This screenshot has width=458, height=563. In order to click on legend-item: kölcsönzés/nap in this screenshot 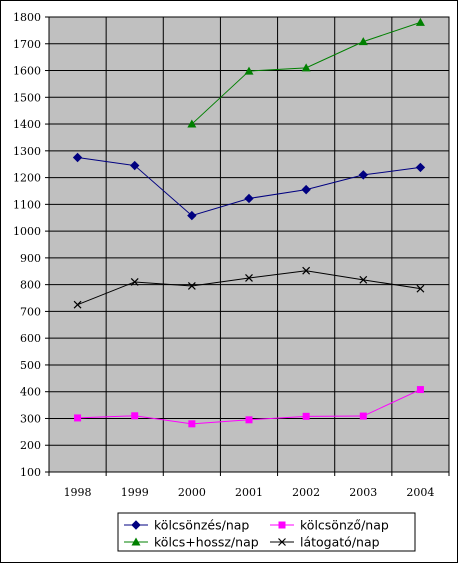, I will do `click(186, 525)`.